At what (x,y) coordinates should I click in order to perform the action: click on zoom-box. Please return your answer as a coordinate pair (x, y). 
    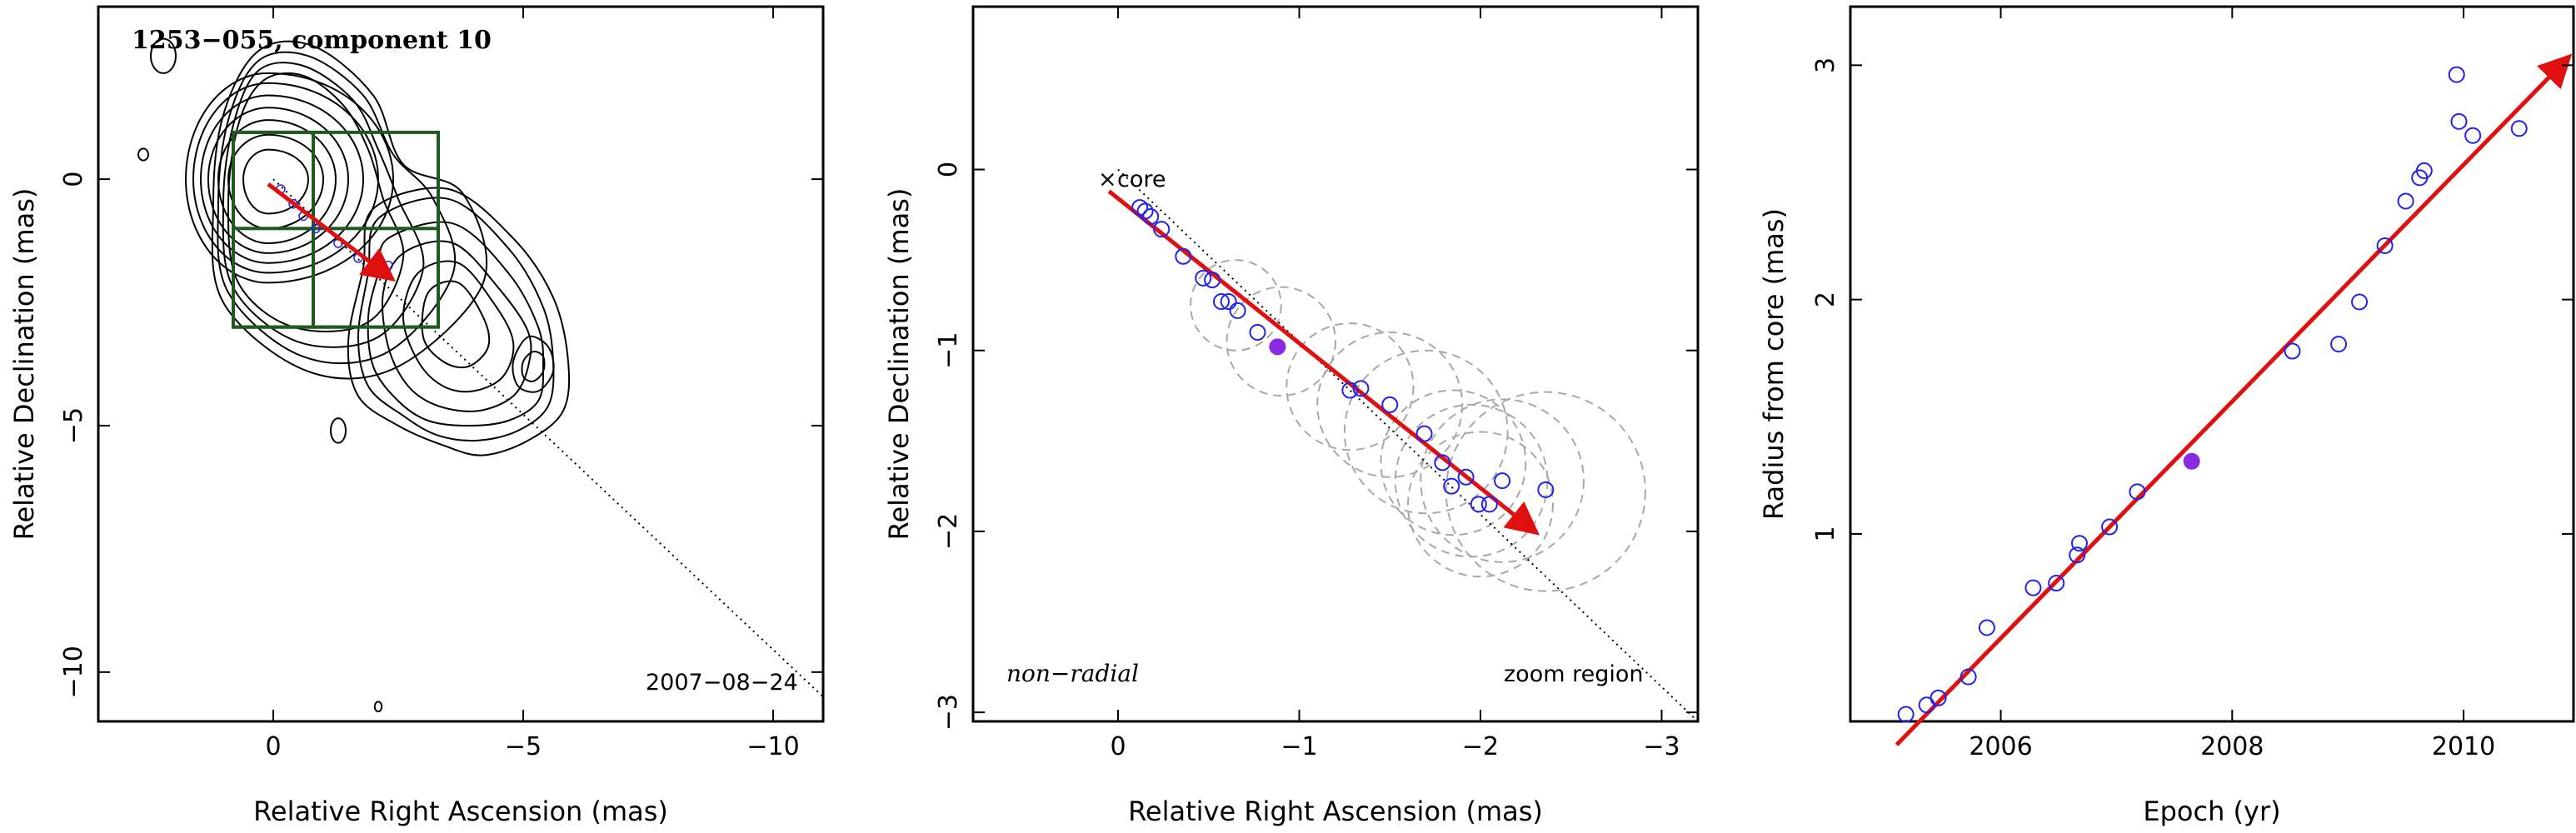
    Looking at the image, I should click on (273, 229).